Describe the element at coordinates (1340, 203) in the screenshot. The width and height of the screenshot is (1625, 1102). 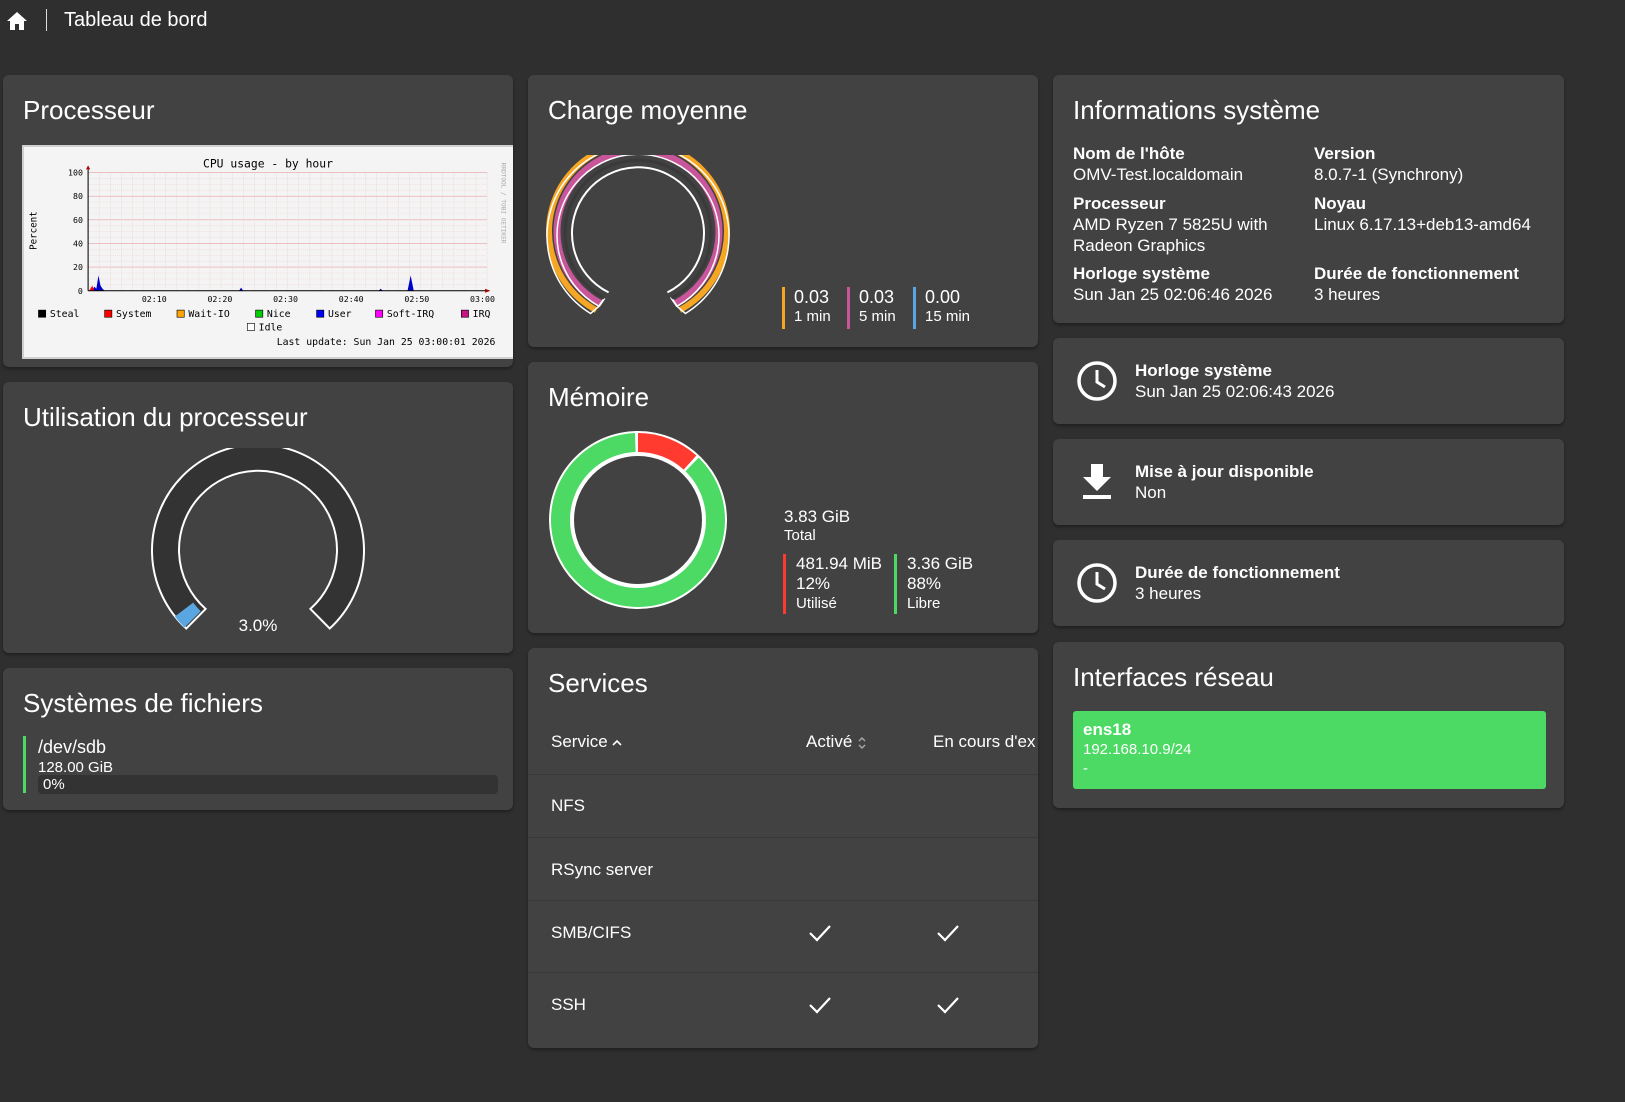
I see `kernel-label: Noyau` at that location.